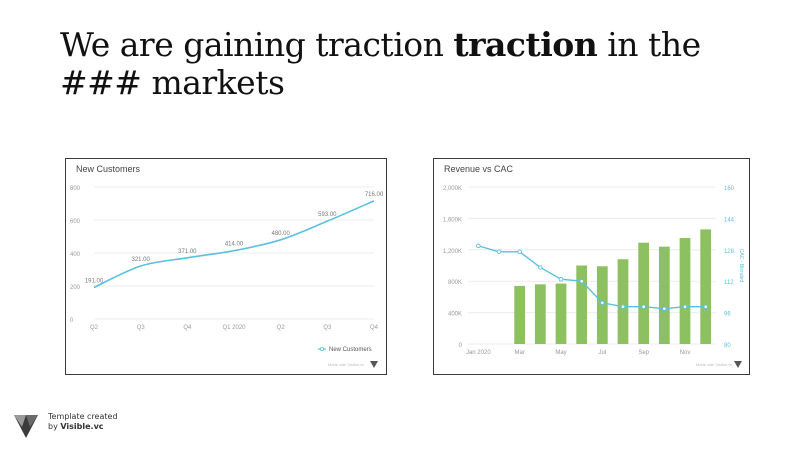 The height and width of the screenshot is (450, 800). I want to click on y-tick-label-left: 0, so click(461, 346).